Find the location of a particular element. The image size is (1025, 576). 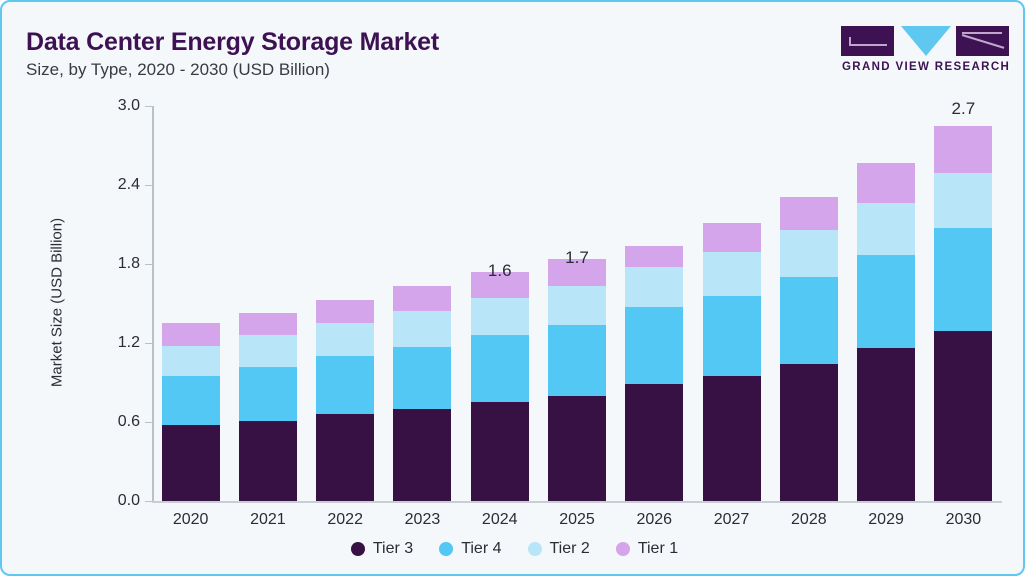

legend-item-tier-4: Tier 4 is located at coordinates (470, 549).